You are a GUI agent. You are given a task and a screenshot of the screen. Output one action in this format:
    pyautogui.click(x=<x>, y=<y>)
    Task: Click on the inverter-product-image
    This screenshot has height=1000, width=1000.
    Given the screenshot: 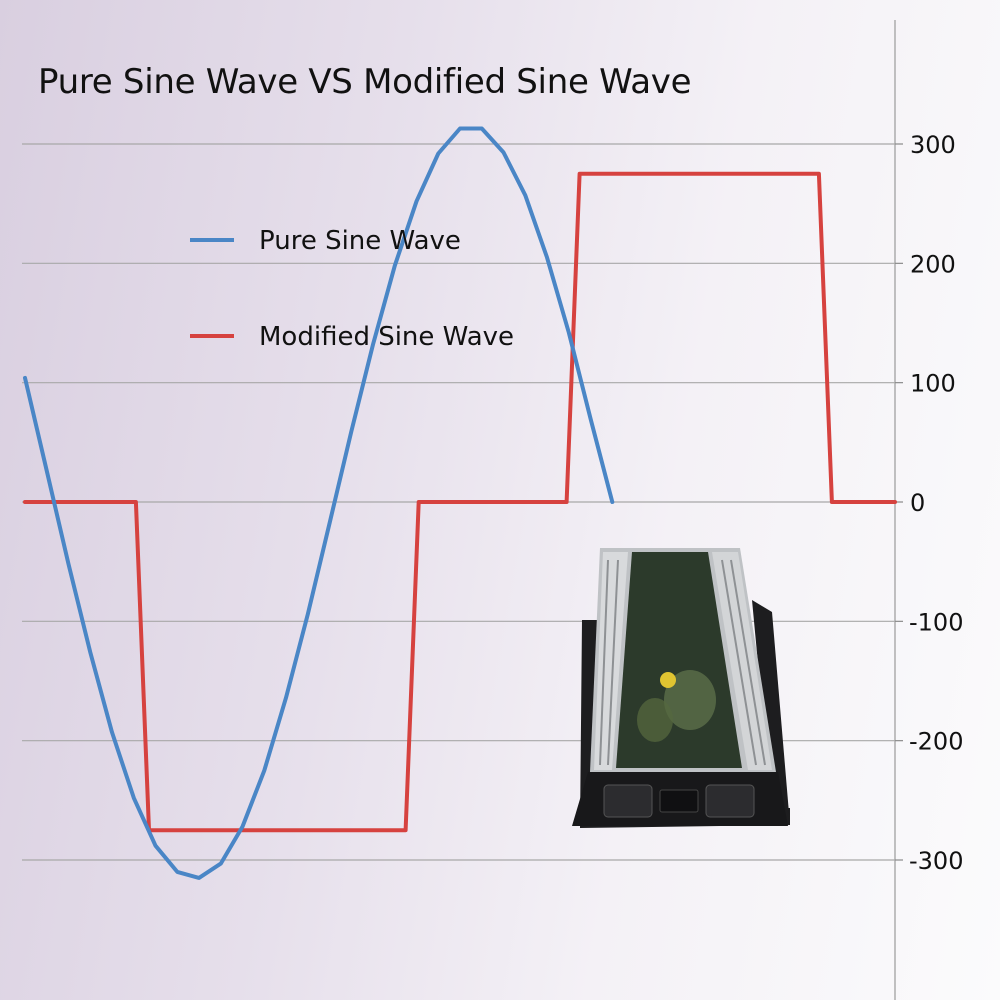 What is the action you would take?
    pyautogui.click(x=681, y=688)
    